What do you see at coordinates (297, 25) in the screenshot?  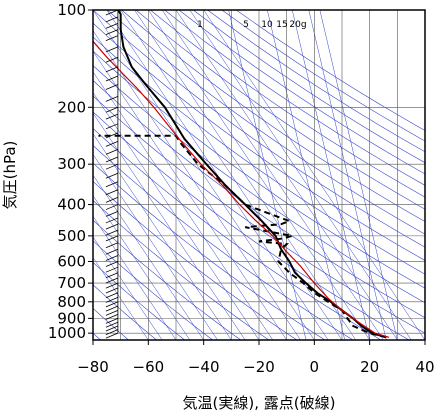 I see `mixing-ratio-label: 20g` at bounding box center [297, 25].